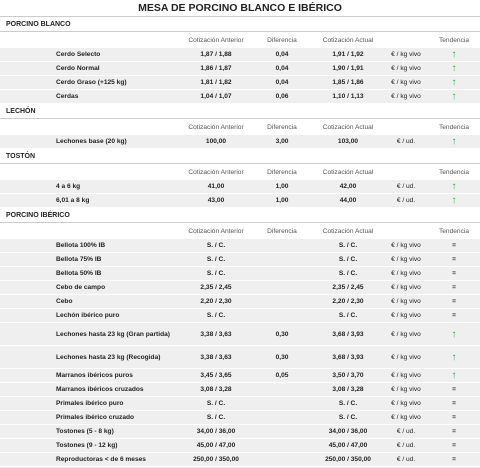 The width and height of the screenshot is (480, 468). I want to click on item-name: Lechones hasta 23 kg (Gran partida), so click(90, 334).